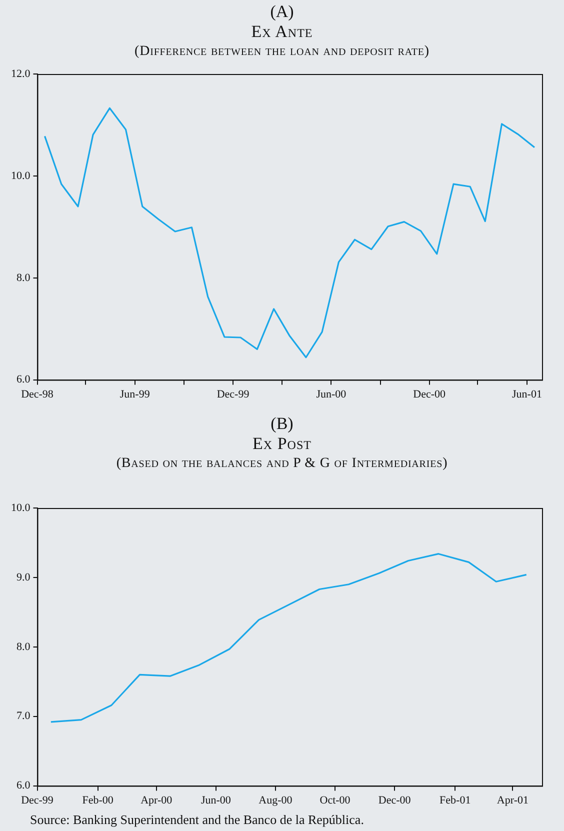 Image resolution: width=564 pixels, height=831 pixels. I want to click on x-tick-label: Jun-01, so click(527, 394).